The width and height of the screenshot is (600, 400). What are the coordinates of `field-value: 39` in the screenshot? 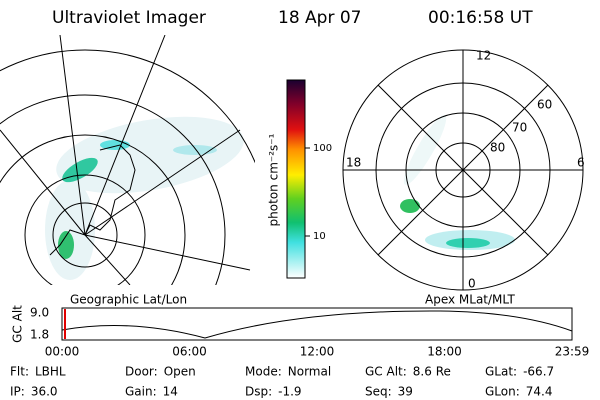 It's located at (405, 392).